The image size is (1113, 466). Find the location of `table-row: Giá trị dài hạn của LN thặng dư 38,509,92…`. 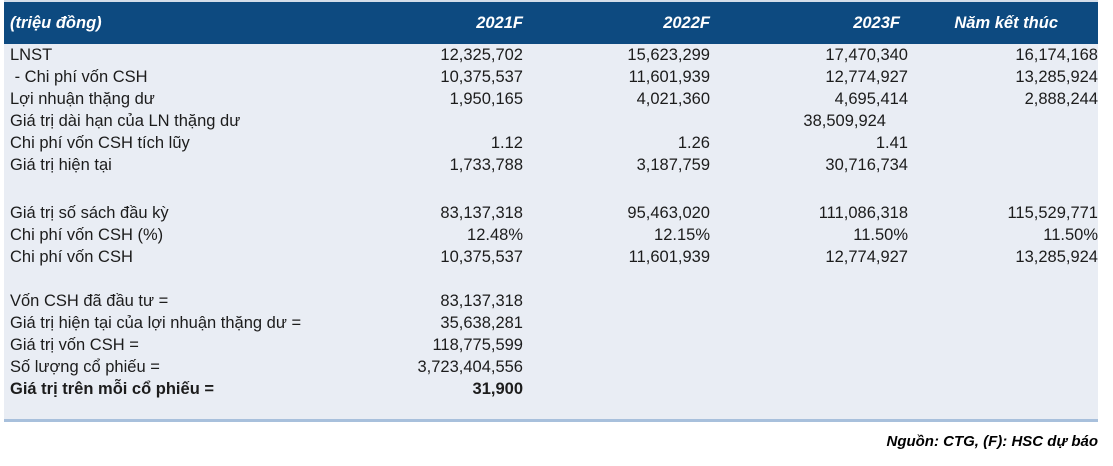

table-row: Giá trị dài hạn của LN thặng dư 38,509,92… is located at coordinates (551, 121).